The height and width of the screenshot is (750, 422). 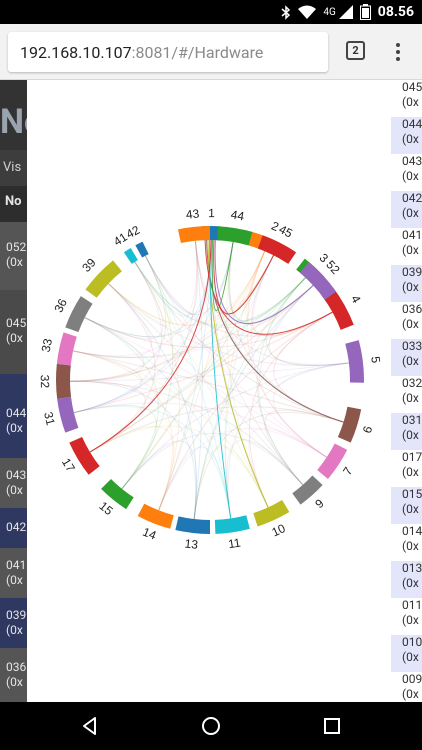 I want to click on network-type-label: 4G, so click(x=329, y=12).